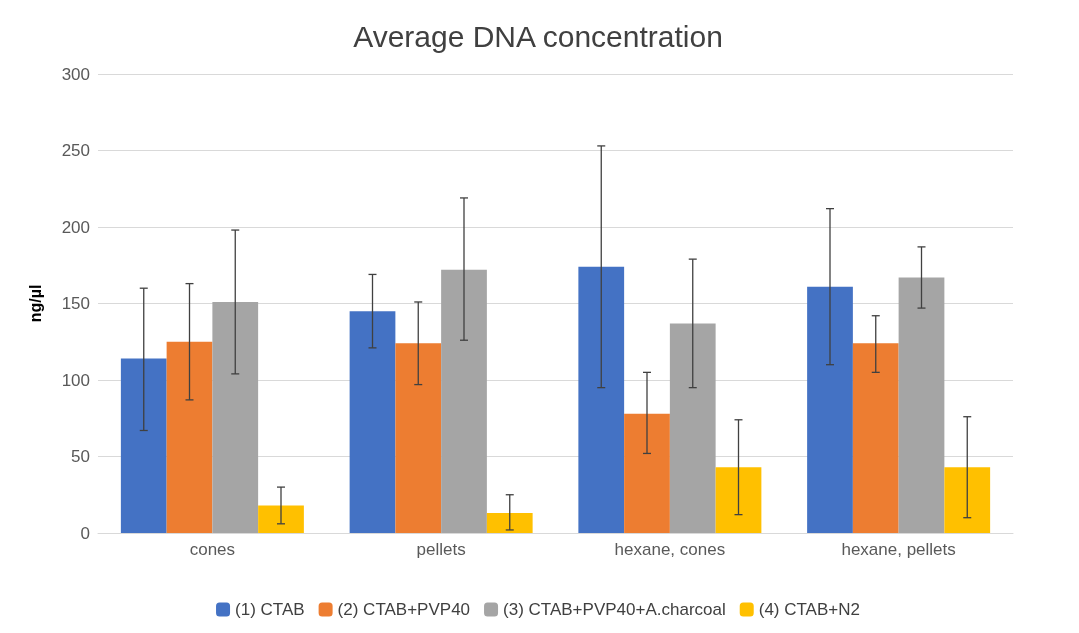  I want to click on y-tick-label: 100, so click(75, 380).